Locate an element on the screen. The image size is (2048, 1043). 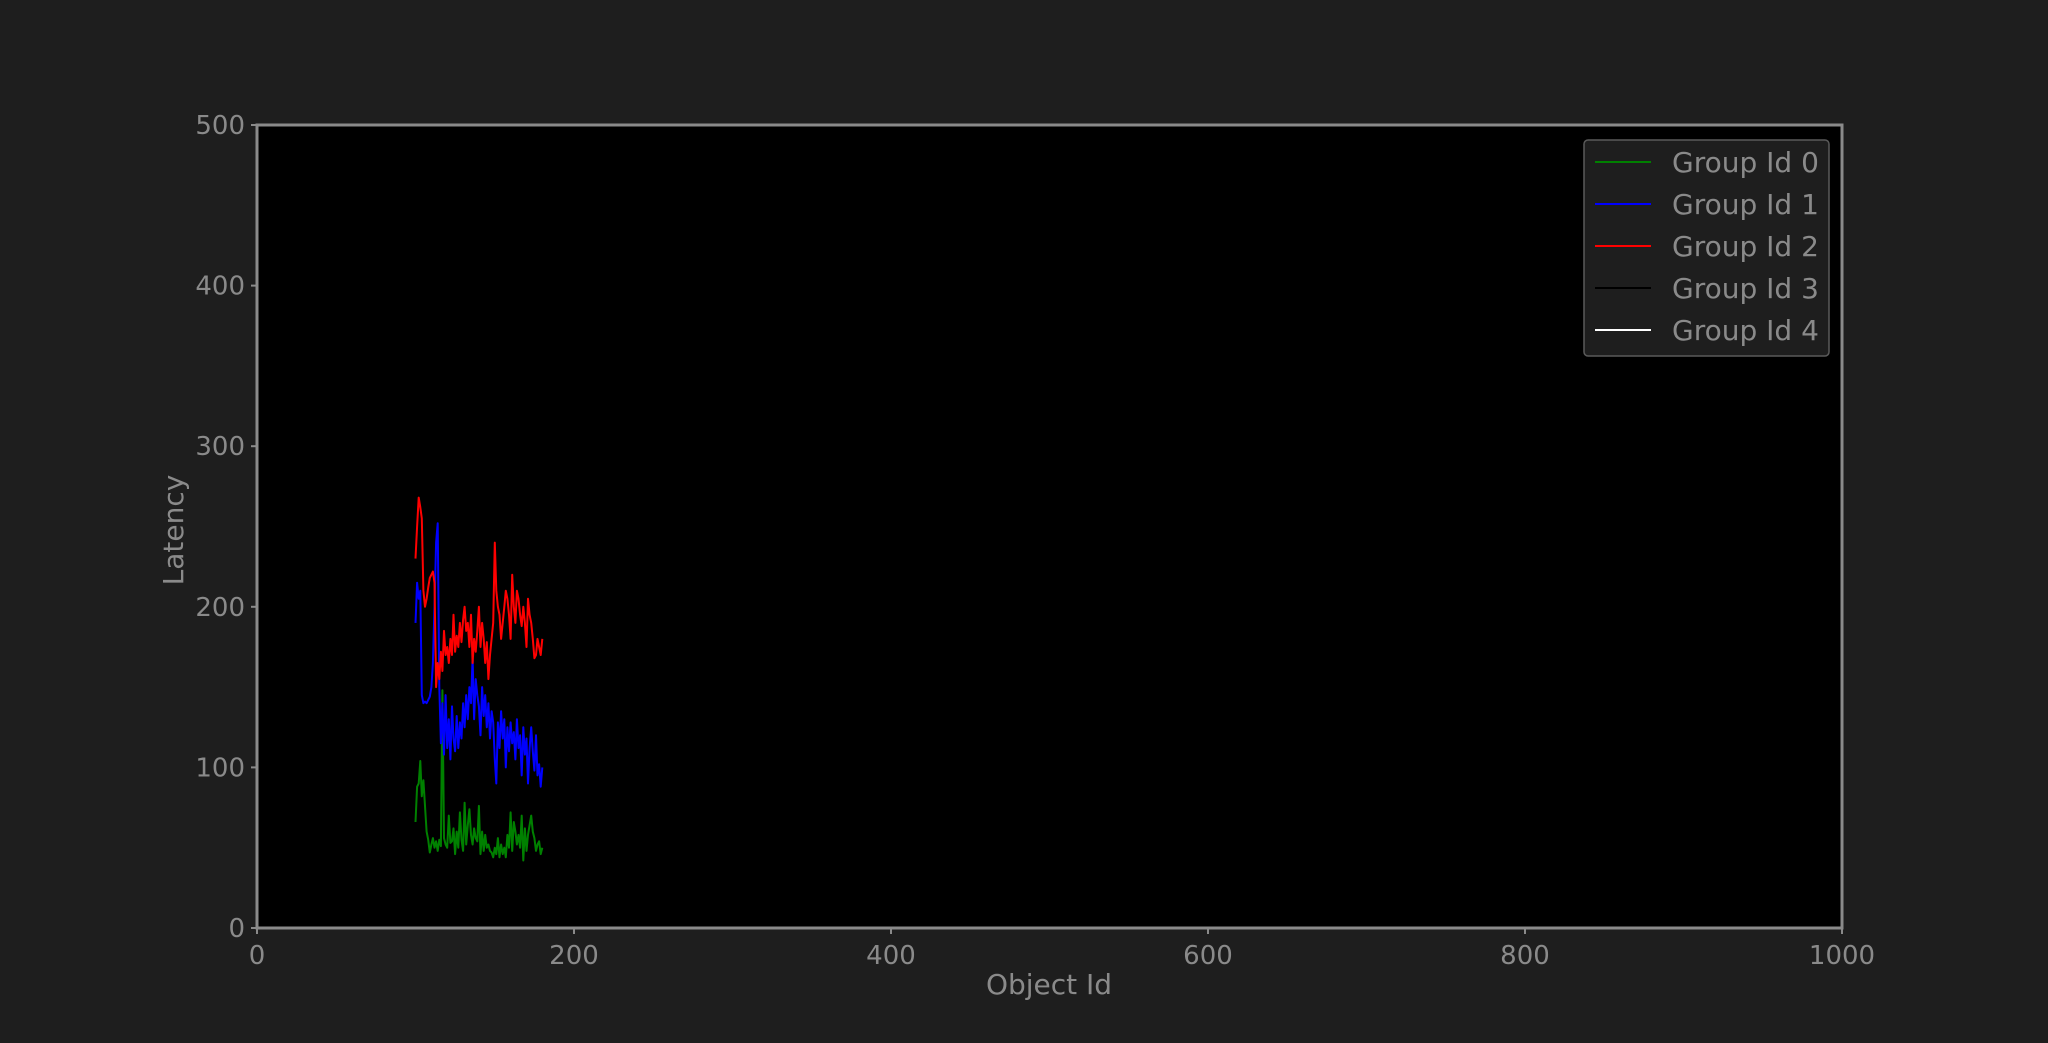
legend-label-group-4: Group Id 4 is located at coordinates (1745, 330).